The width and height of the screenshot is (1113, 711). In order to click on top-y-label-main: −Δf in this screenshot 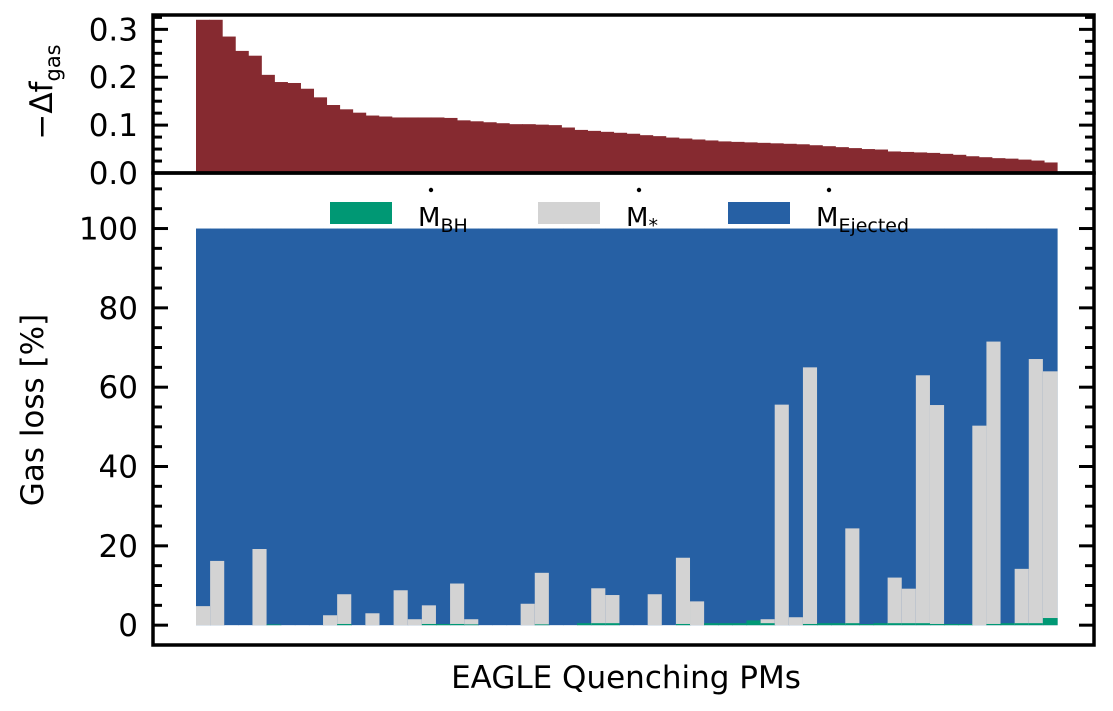, I will do `click(42, 109)`.